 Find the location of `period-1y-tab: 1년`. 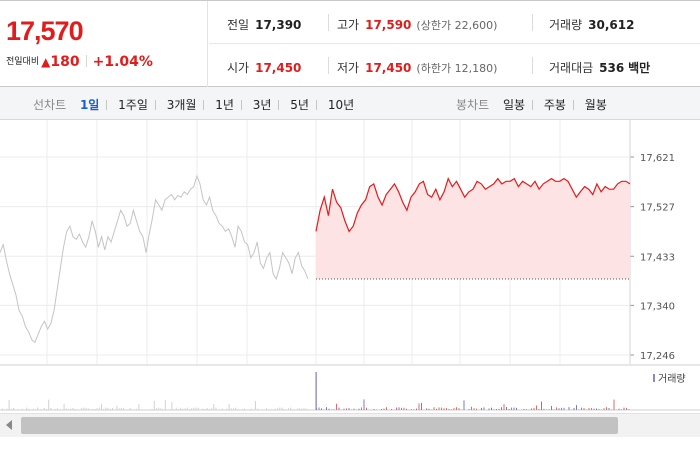

period-1y-tab: 1년 is located at coordinates (224, 105).